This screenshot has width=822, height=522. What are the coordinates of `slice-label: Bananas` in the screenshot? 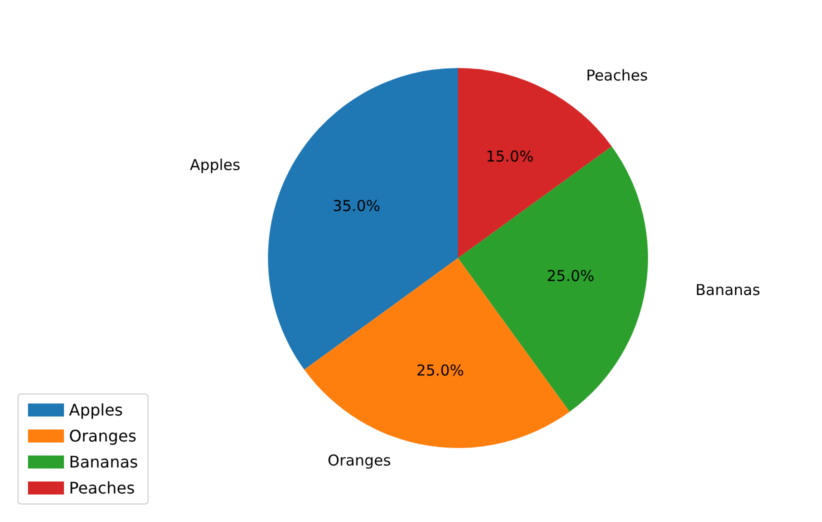 It's located at (727, 290).